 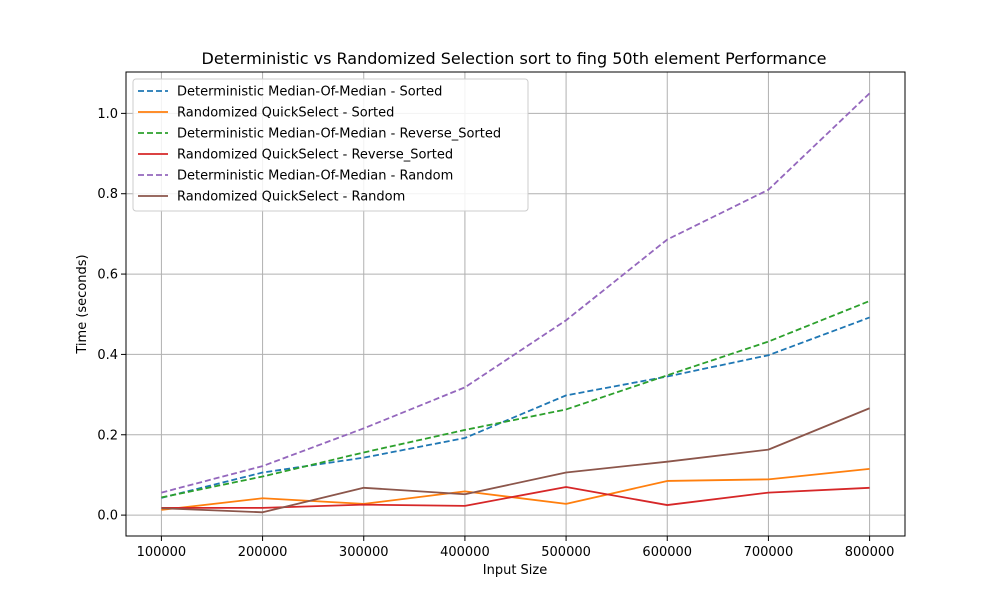 I want to click on y-ticks: 0.0 0.2 0.4 0.6 0.8 1.0, so click(x=111, y=315).